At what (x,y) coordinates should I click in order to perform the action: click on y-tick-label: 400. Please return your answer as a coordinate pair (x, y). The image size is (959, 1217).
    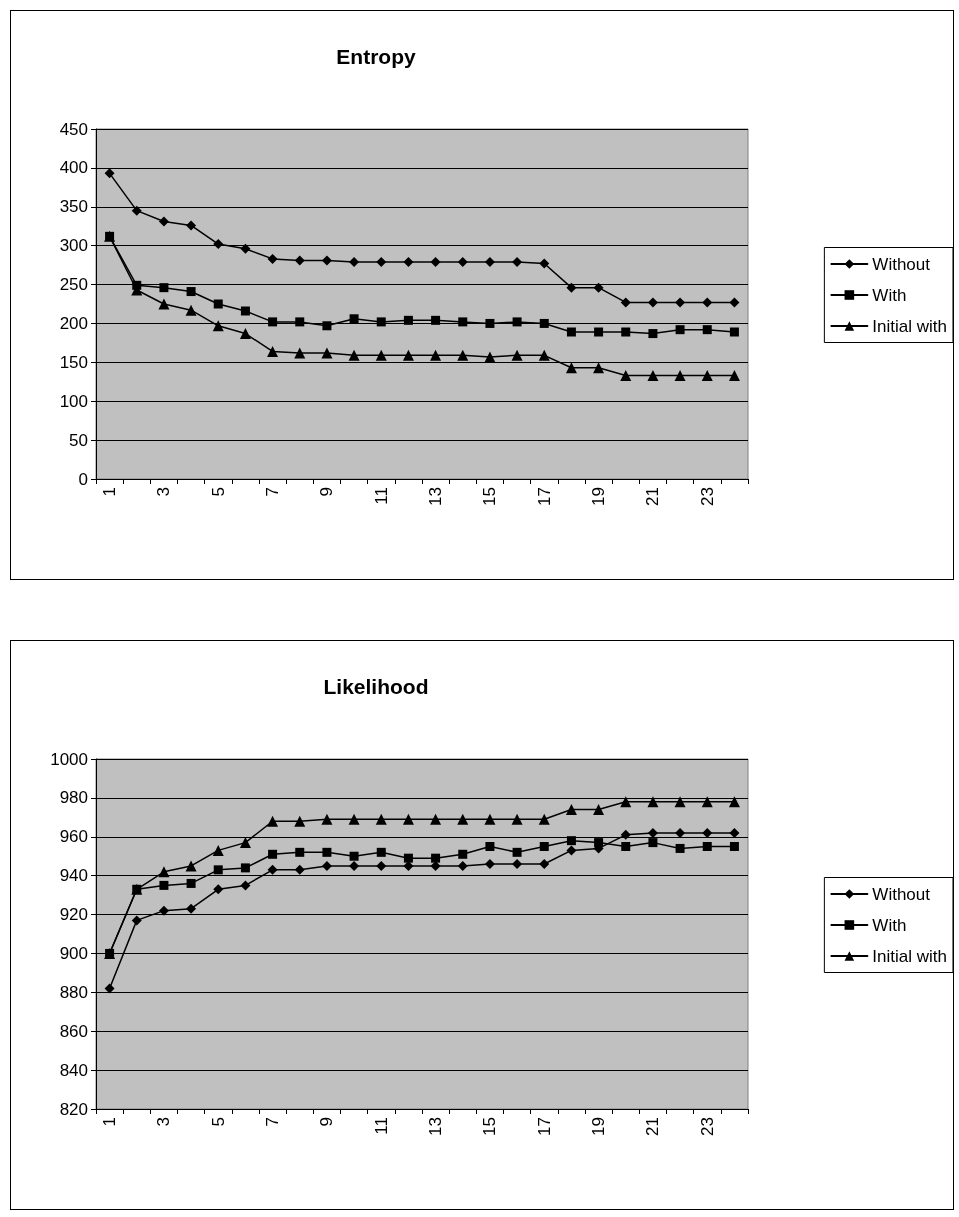
    Looking at the image, I should click on (73, 168).